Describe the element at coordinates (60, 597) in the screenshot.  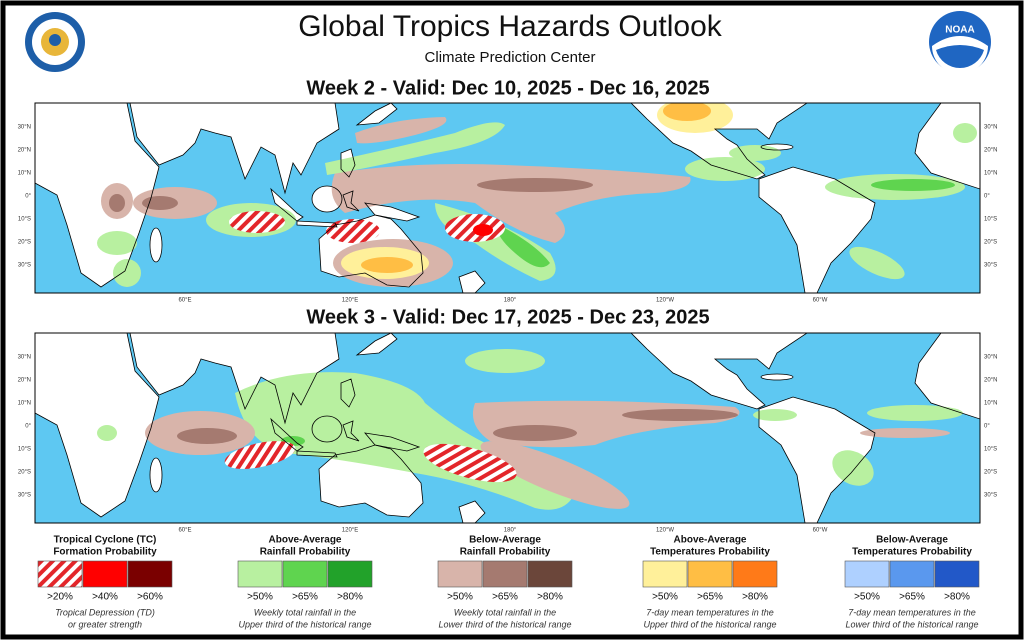
I see `legend-label: >20%` at that location.